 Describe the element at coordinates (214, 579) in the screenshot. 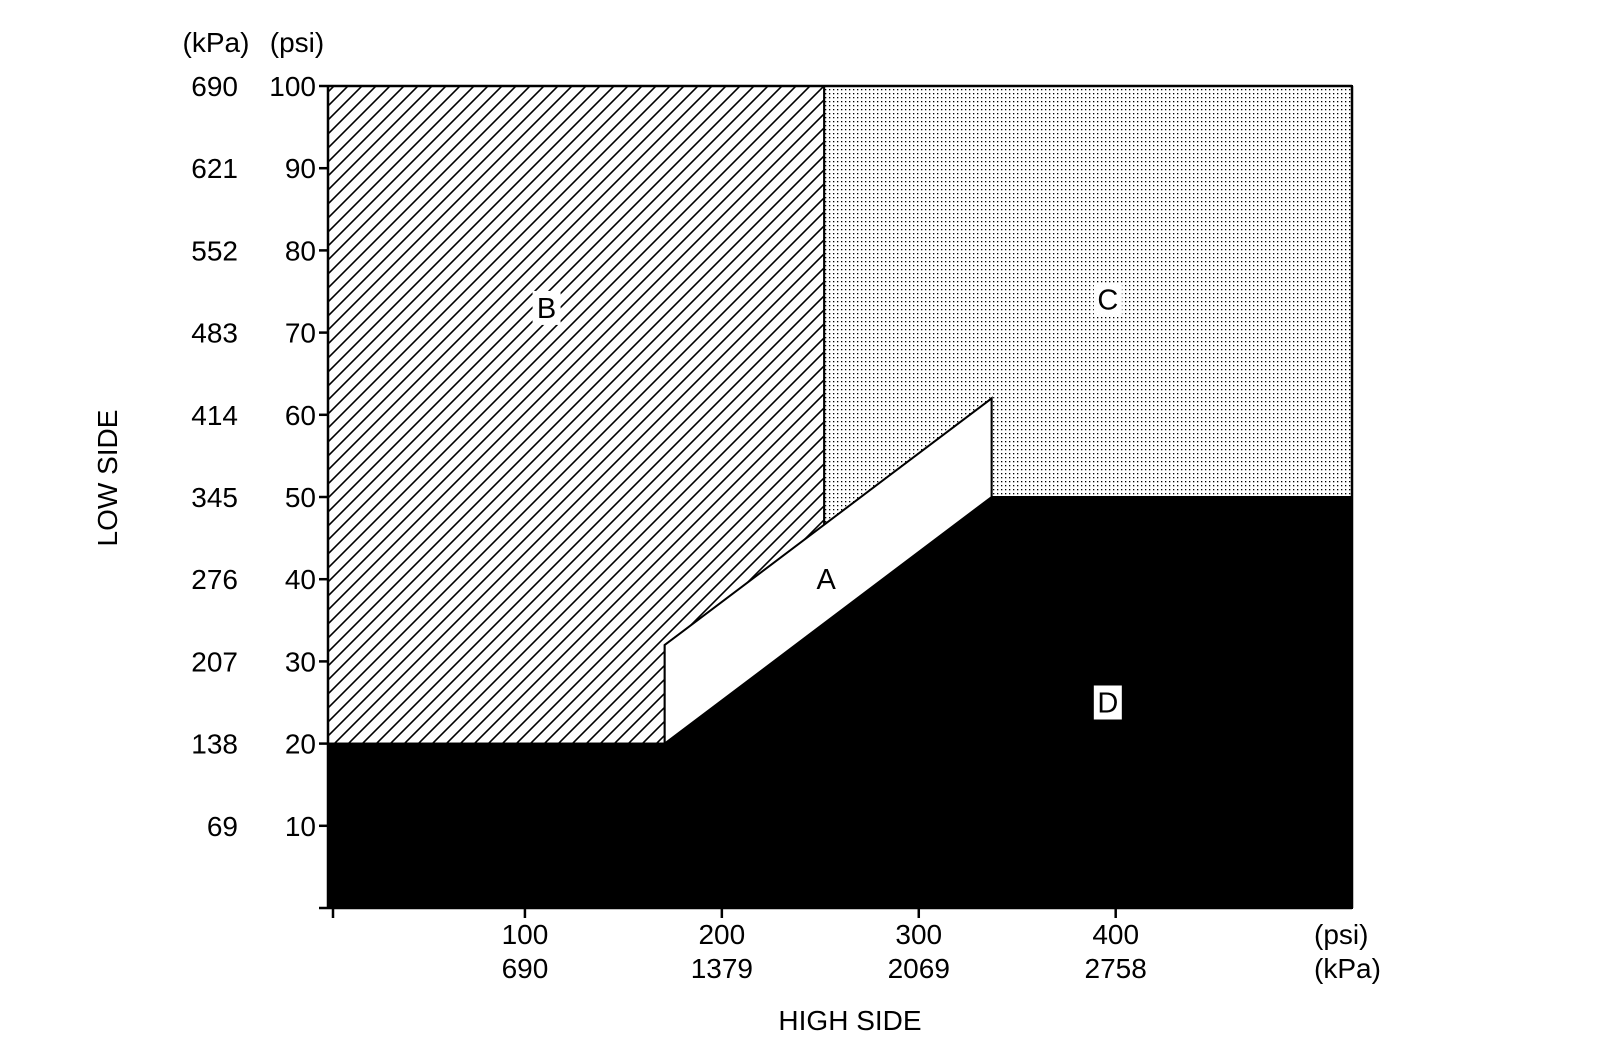

I see `y-tick-label-kpa: 276` at that location.